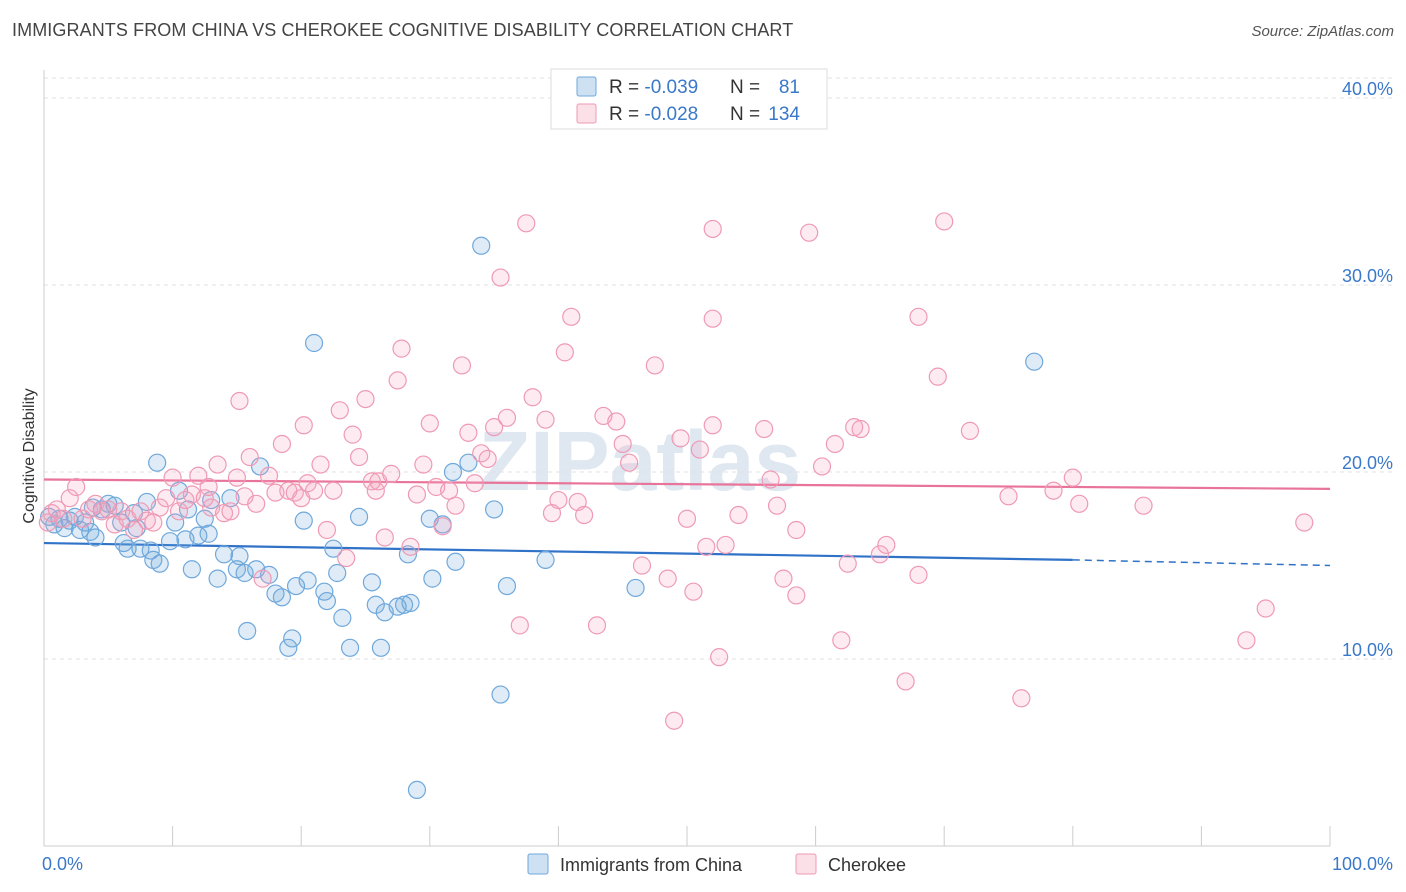 This screenshot has height=892, width=1406. Describe the element at coordinates (1362, 864) in the screenshot. I see `x-tick-label-end: 100.0%` at that location.